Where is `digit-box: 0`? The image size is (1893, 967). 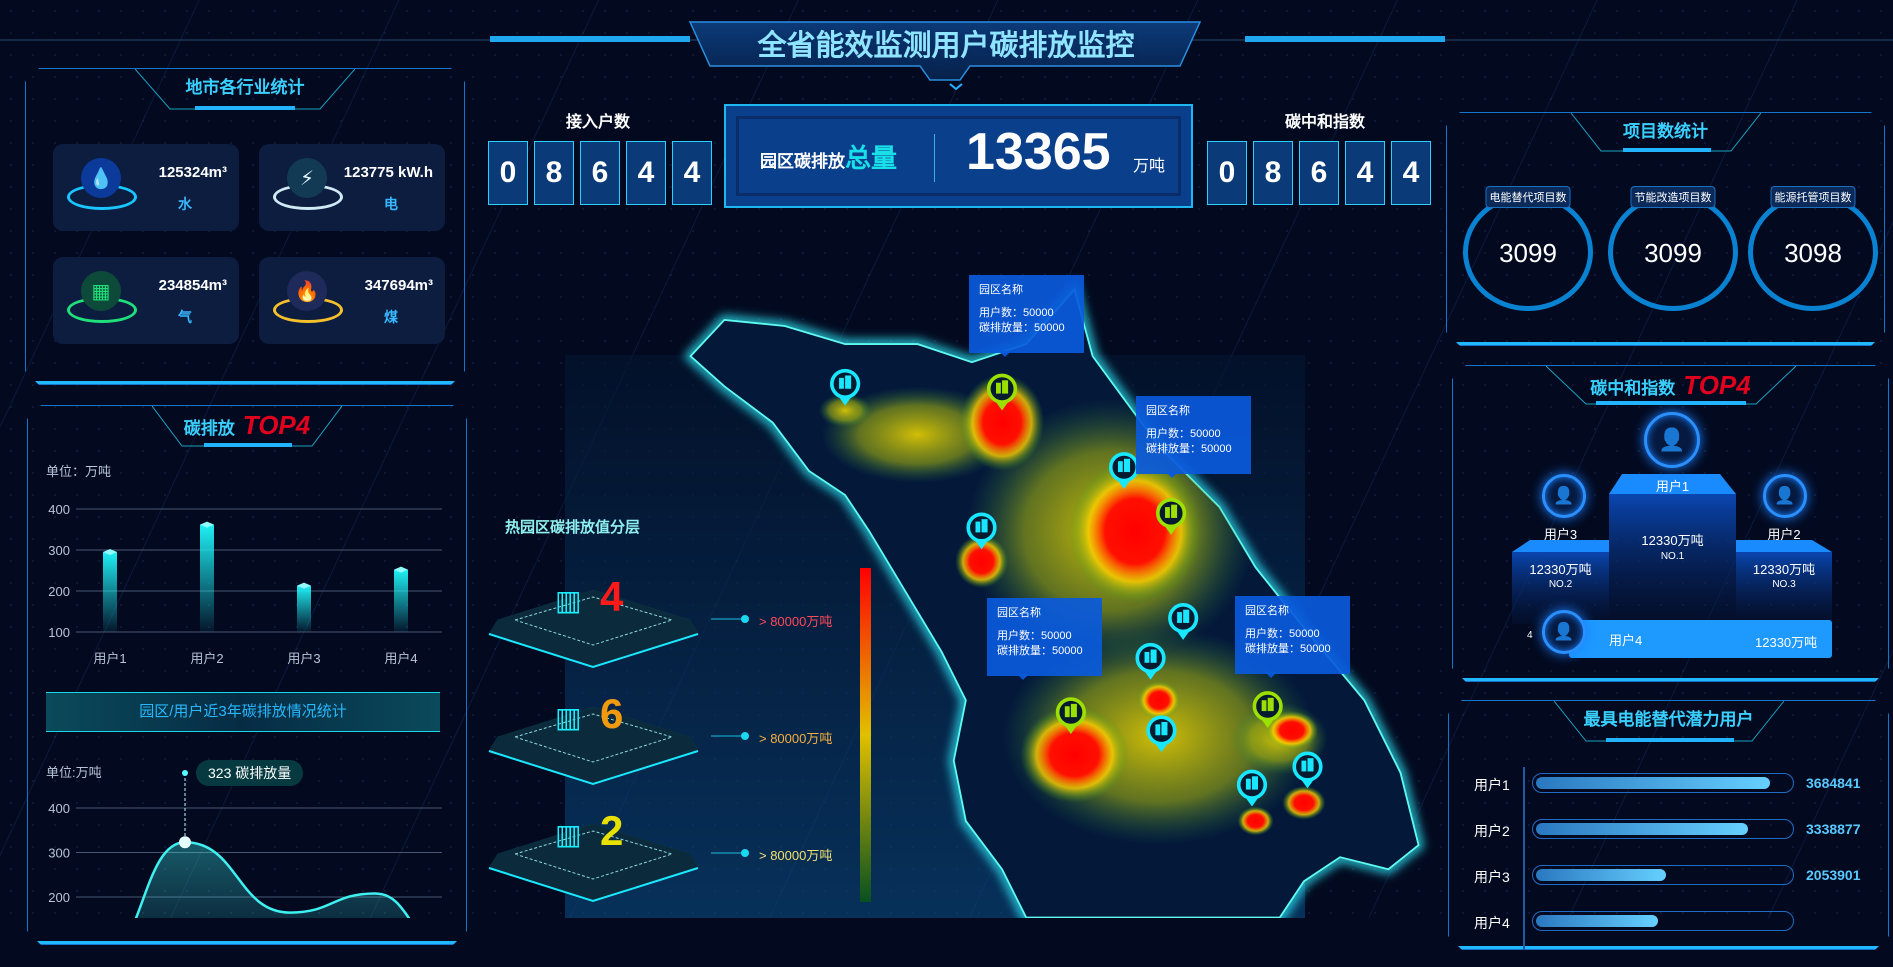
digit-box: 0 is located at coordinates (1227, 173).